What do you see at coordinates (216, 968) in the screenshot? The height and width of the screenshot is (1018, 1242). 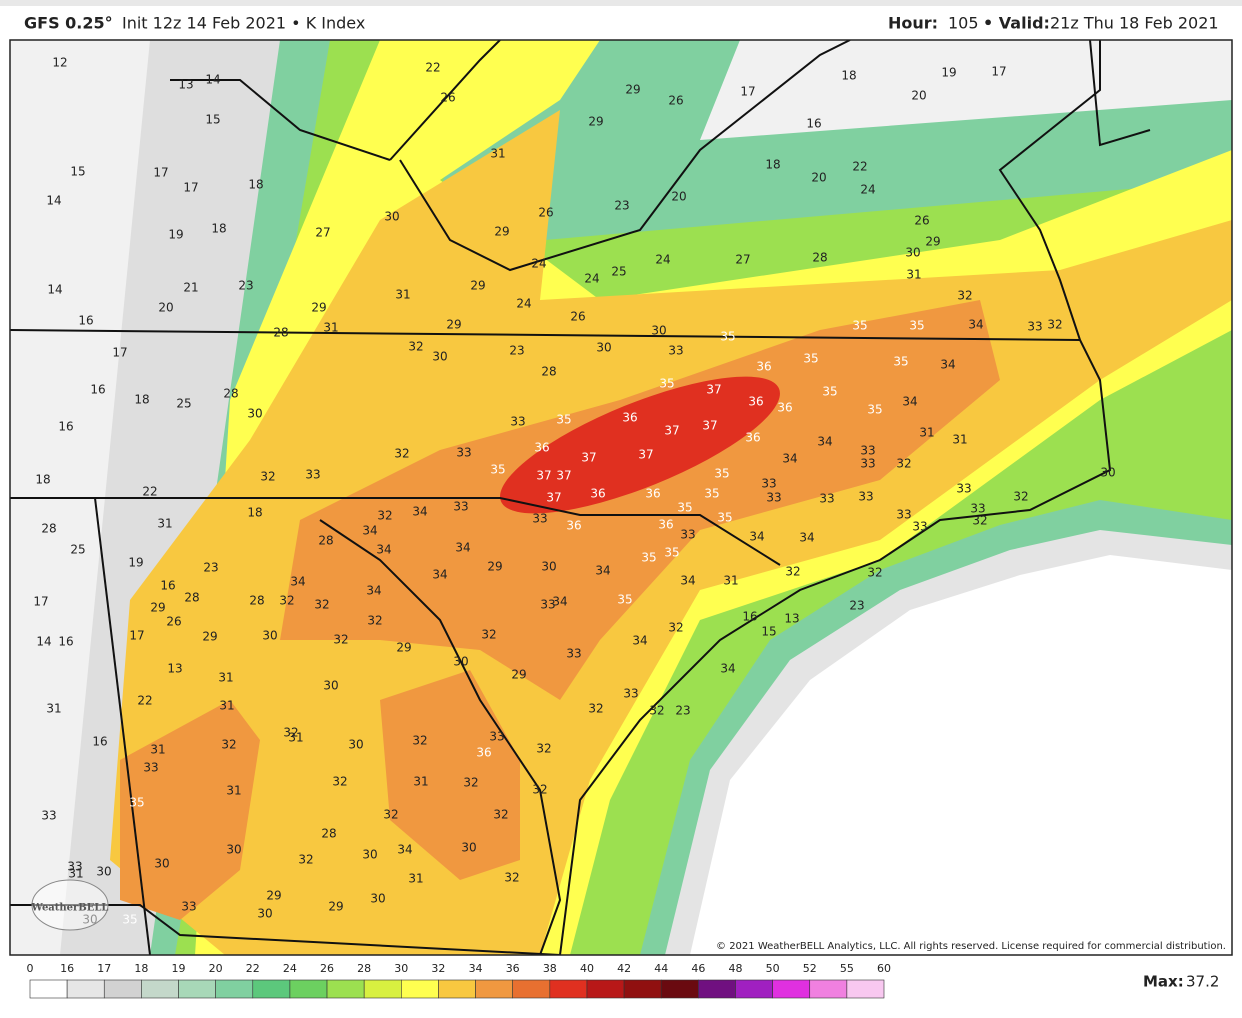 I see `colorbar-tick-label: 20` at bounding box center [216, 968].